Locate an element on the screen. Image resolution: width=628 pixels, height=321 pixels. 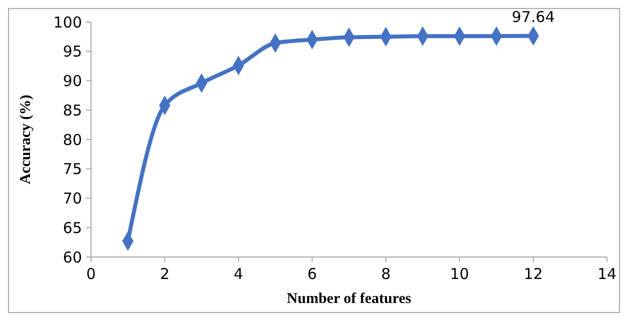
y-tick-label: 80 is located at coordinates (72, 139).